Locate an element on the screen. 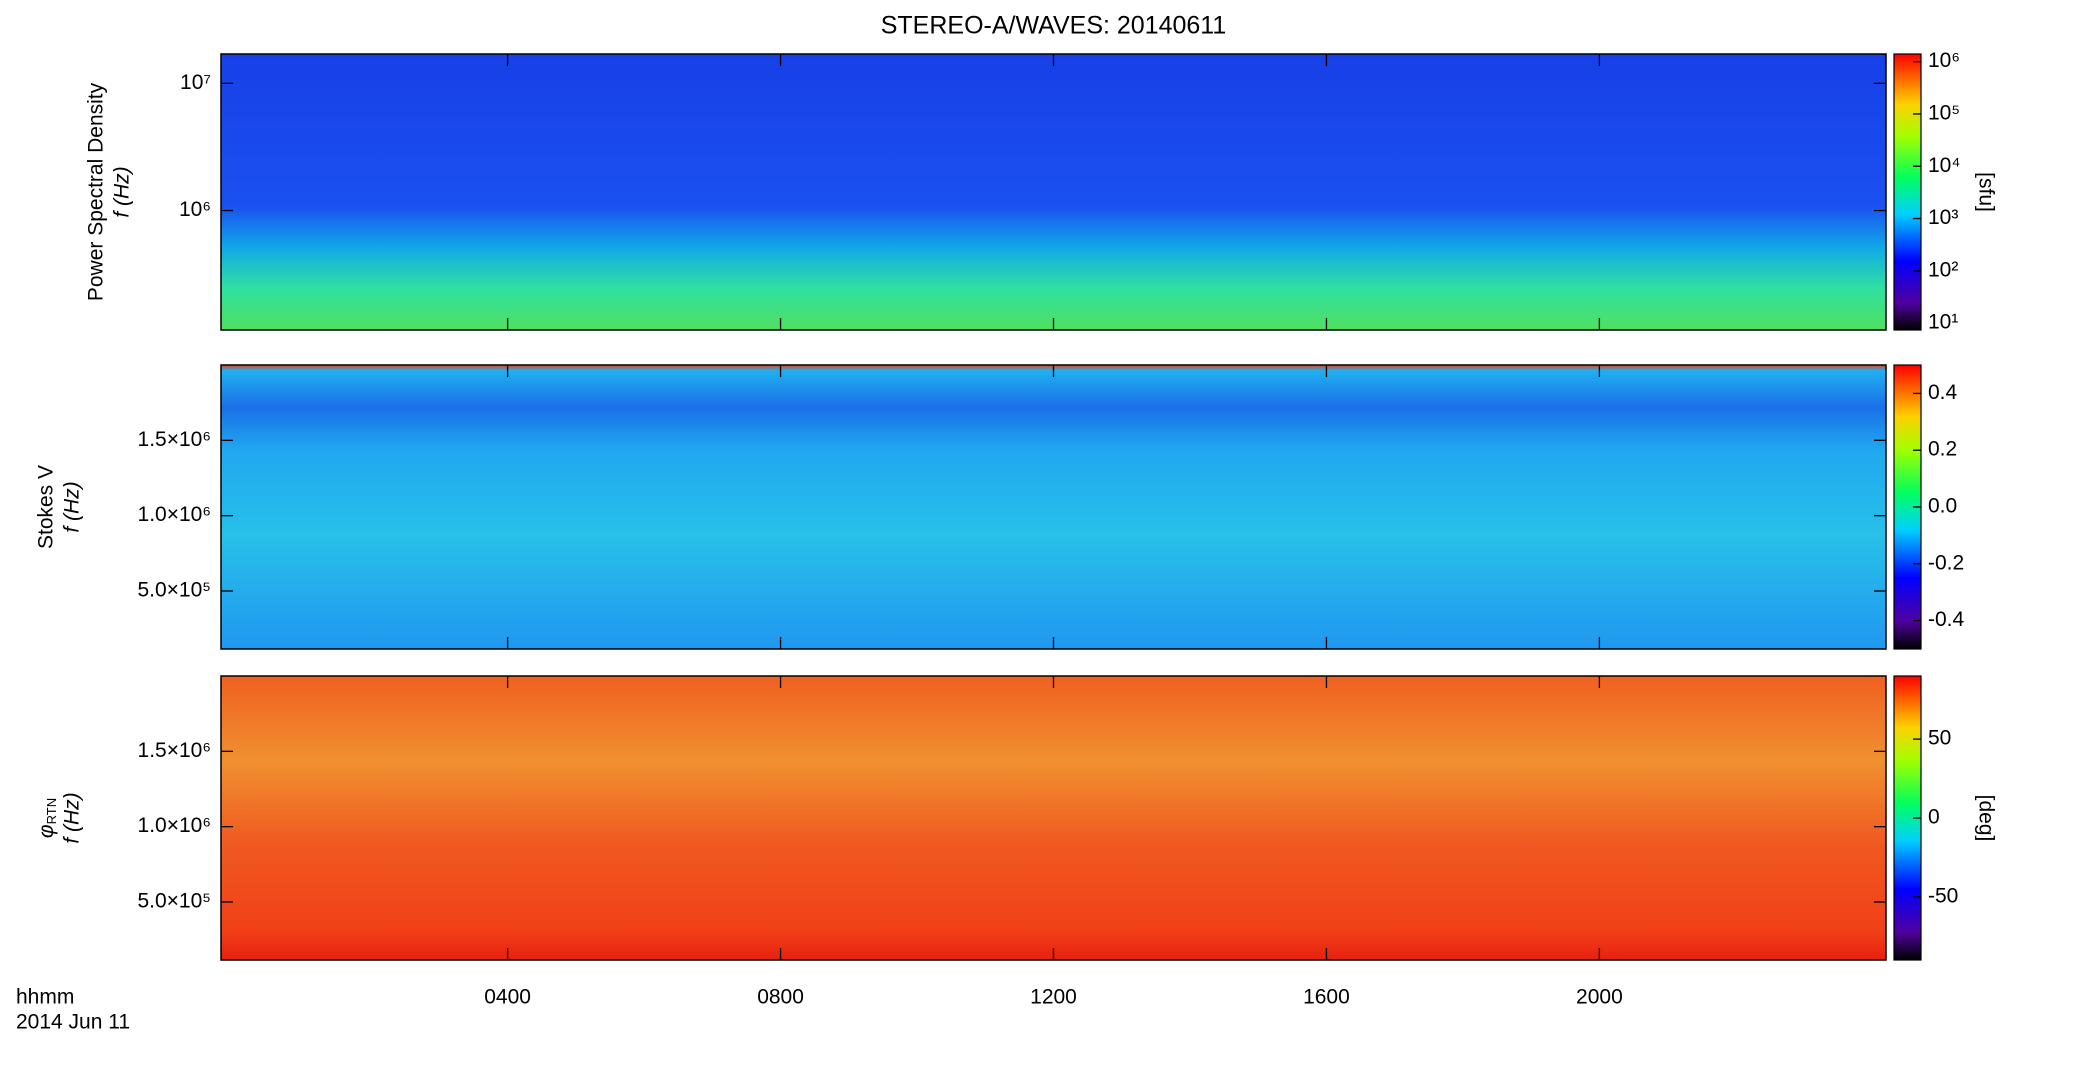  colorbar-label: [sfu] is located at coordinates (1985, 192).